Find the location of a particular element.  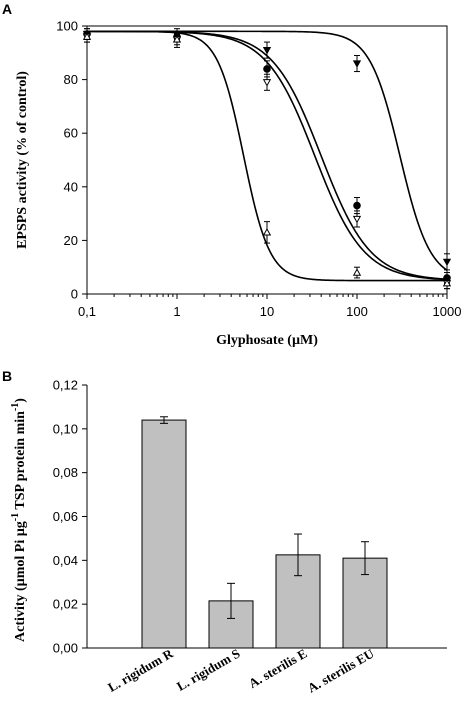

y-tick-label: 100 is located at coordinates (67, 26).